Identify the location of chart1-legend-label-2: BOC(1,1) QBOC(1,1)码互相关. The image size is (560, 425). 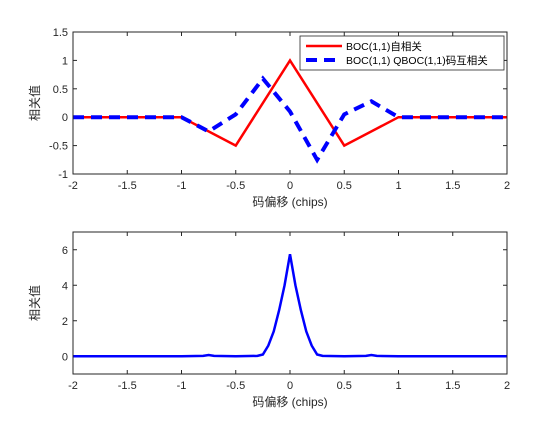
(417, 60).